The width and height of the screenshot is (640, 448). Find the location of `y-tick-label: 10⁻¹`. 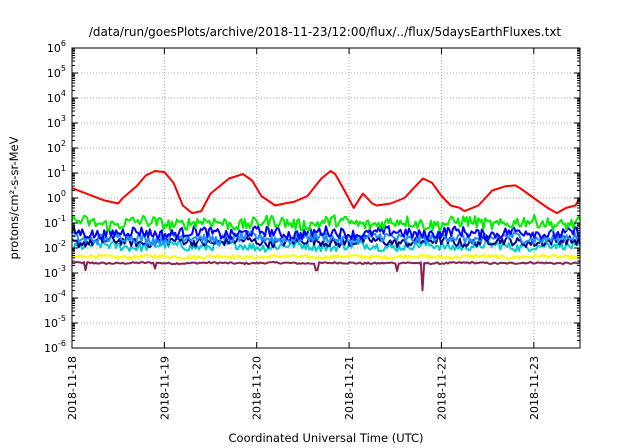

y-tick-label: 10⁻¹ is located at coordinates (55, 222).